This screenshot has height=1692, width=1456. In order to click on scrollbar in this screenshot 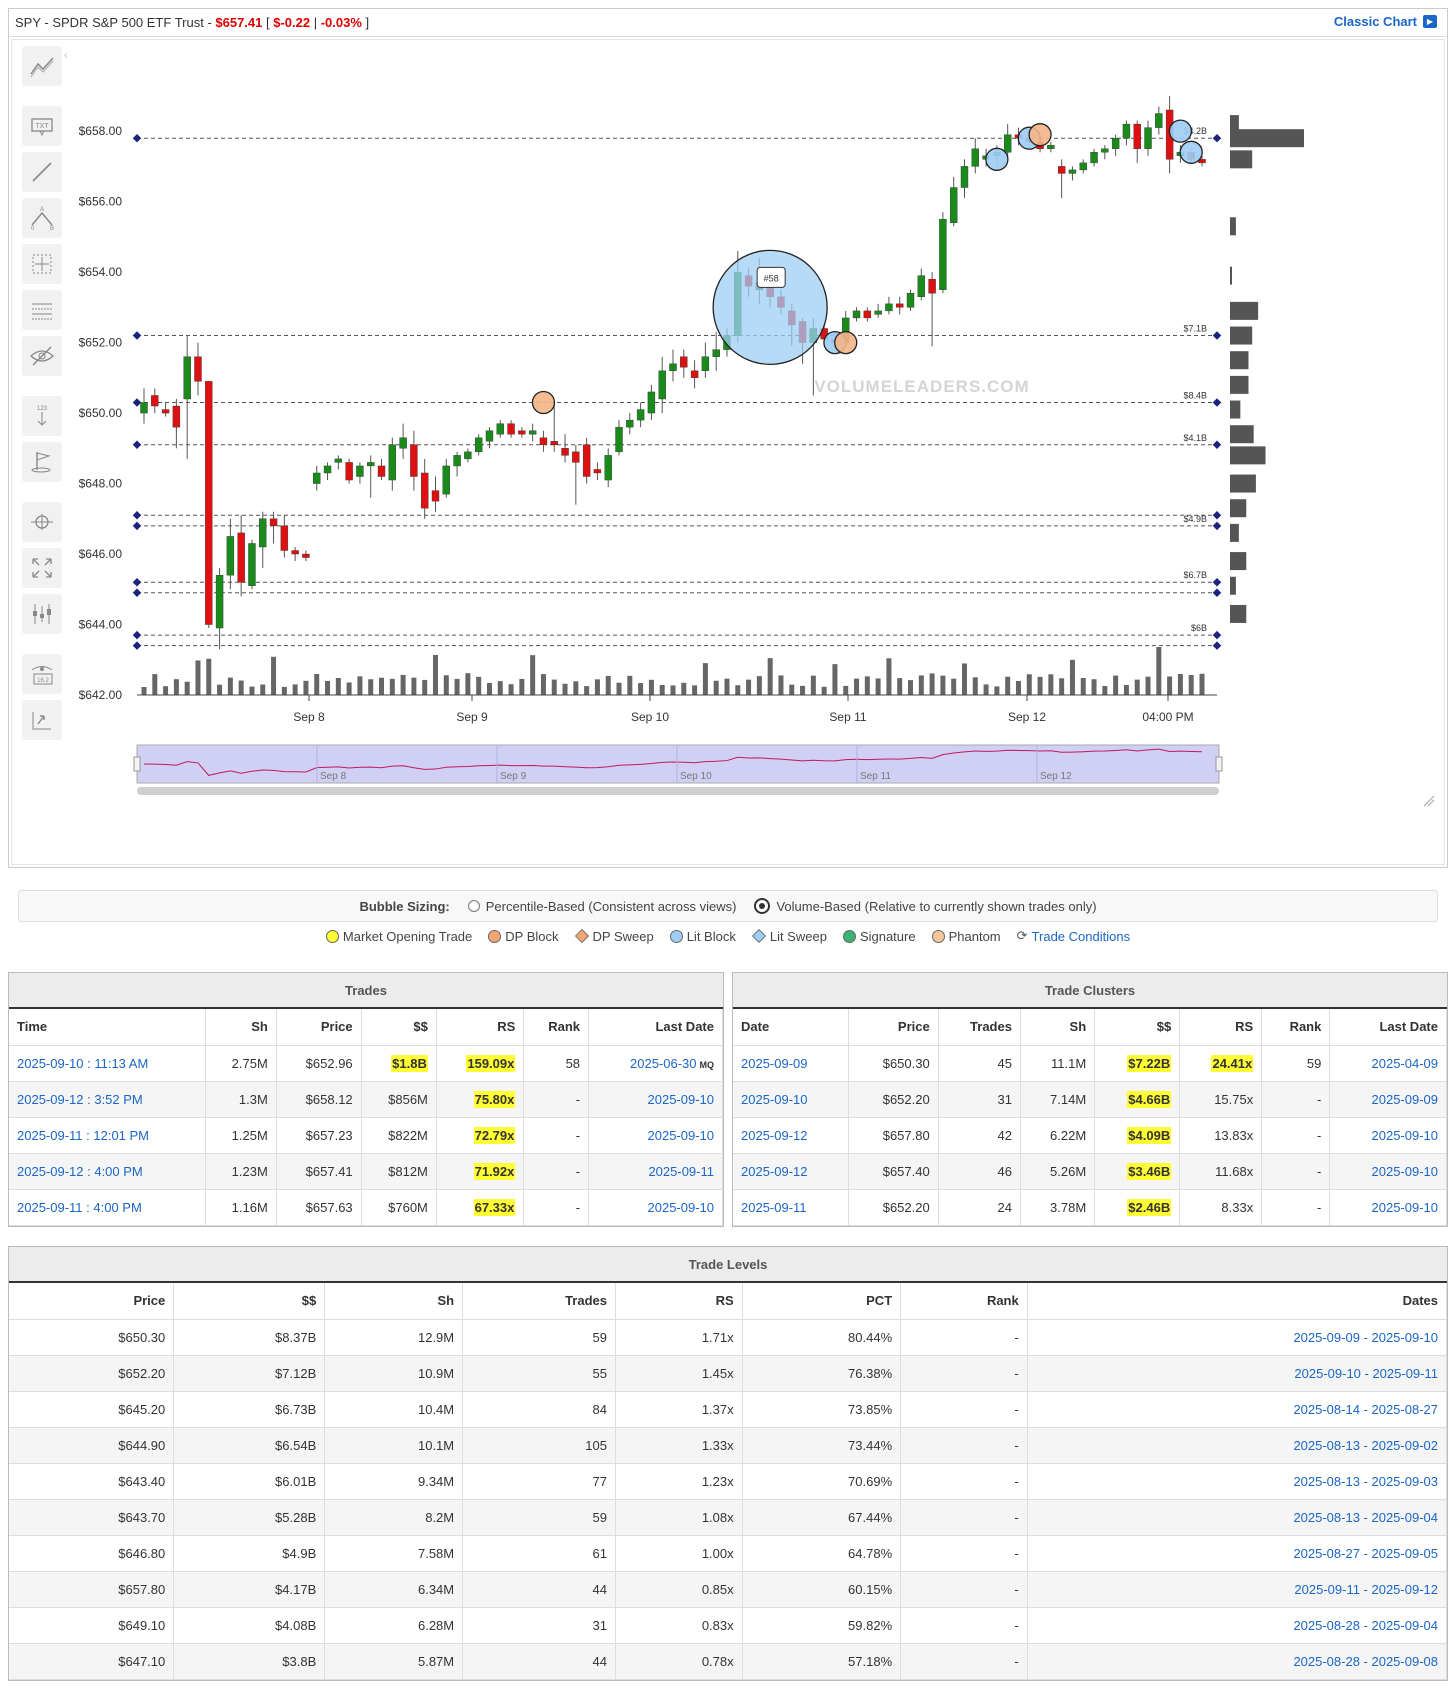, I will do `click(678, 791)`.